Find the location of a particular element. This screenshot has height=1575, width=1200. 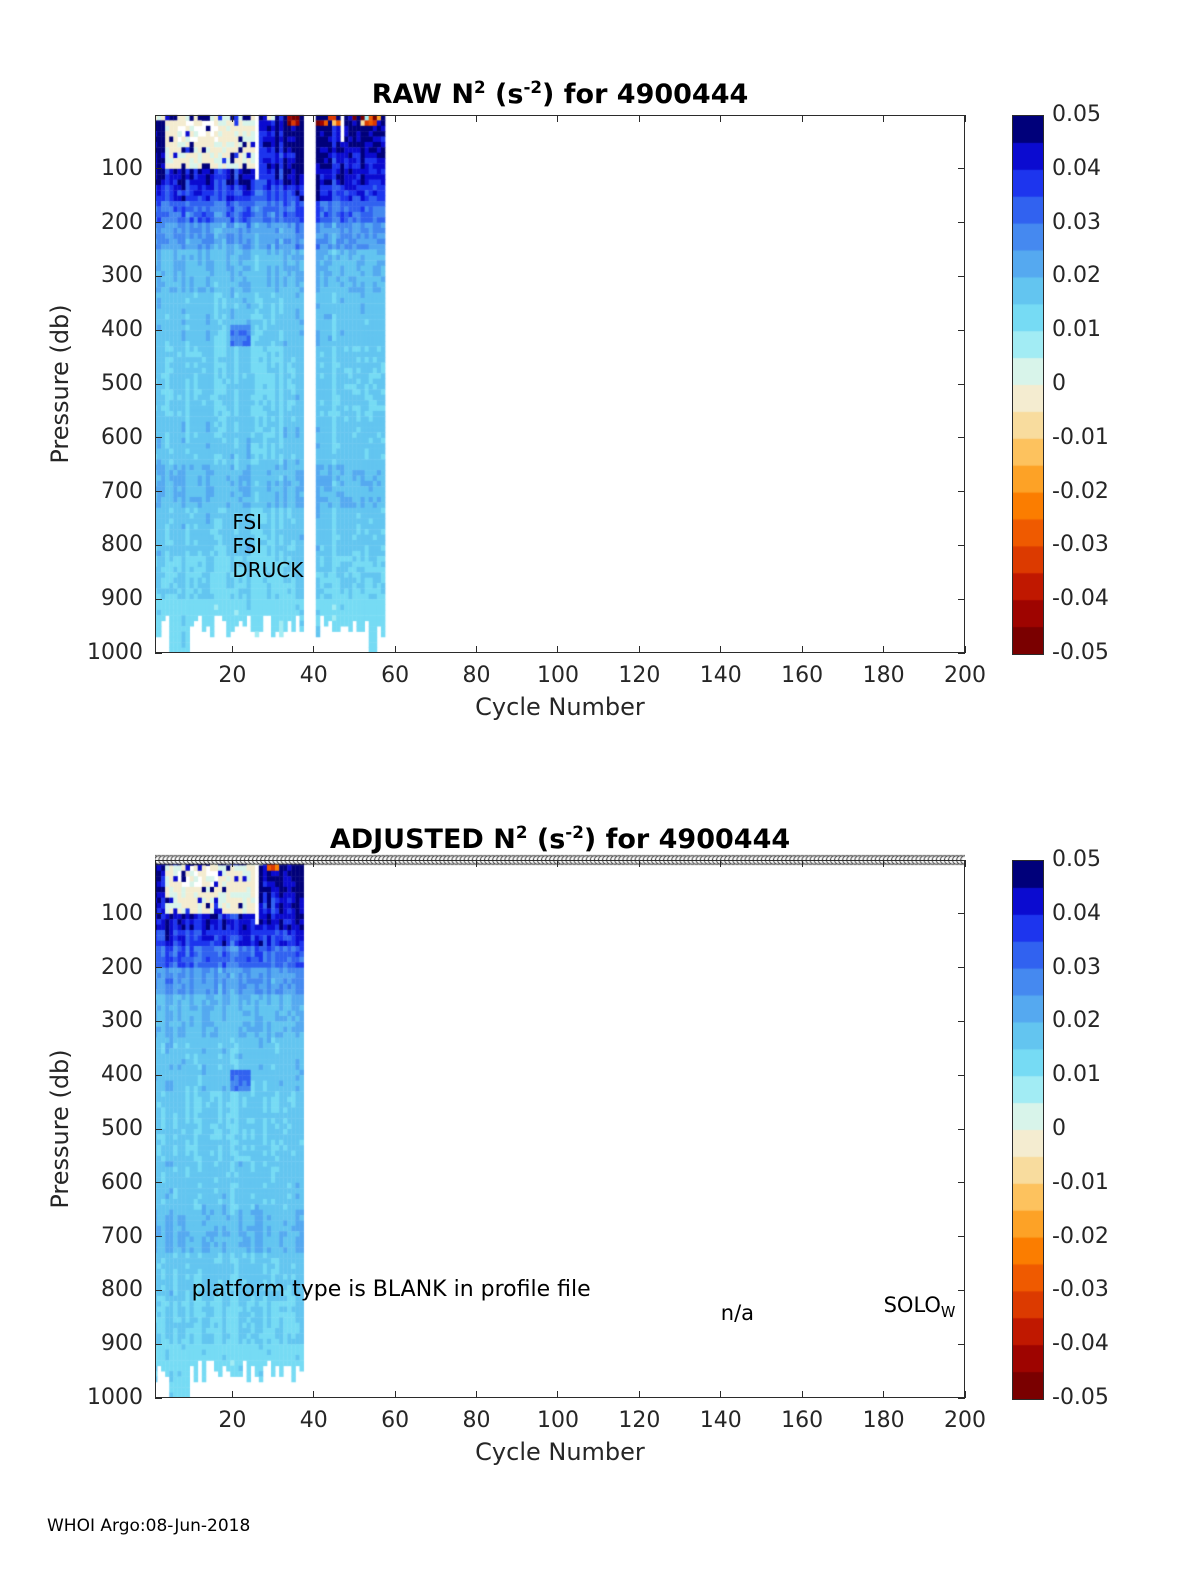

x-tick-label: 60 is located at coordinates (395, 1420).